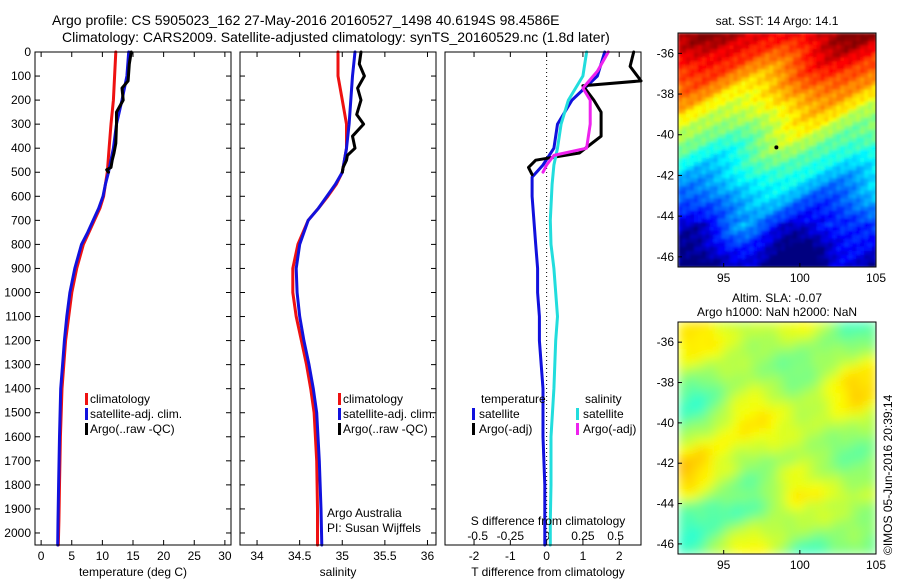 The image size is (900, 580). What do you see at coordinates (499, 414) in the screenshot?
I see `diff-legend-temp-satellite: satellite` at bounding box center [499, 414].